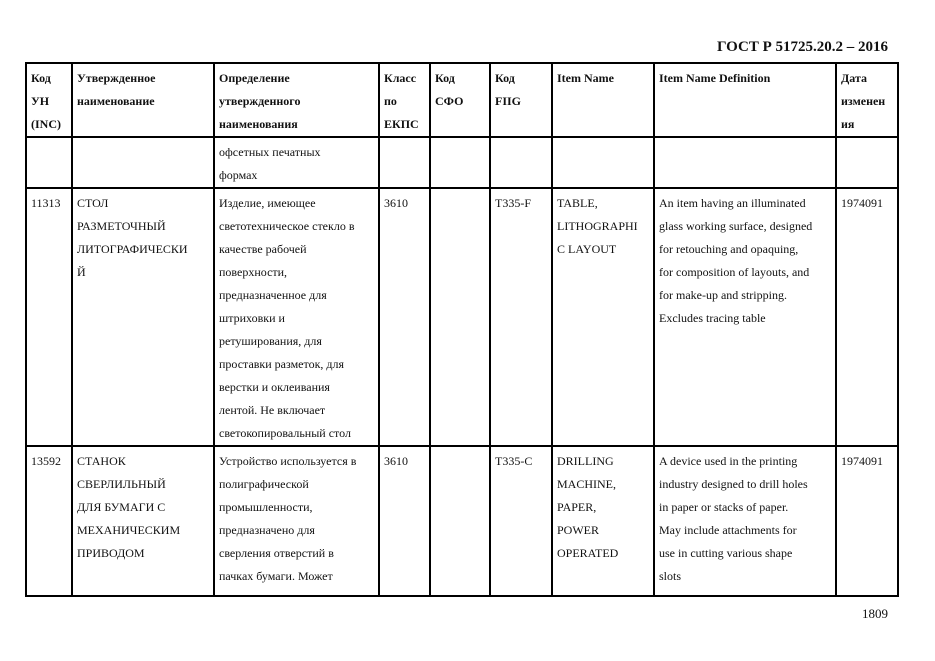 The height and width of the screenshot is (661, 935). Describe the element at coordinates (802, 47) in the screenshot. I see `document-title: ГОСТ Р 51725.20.2 – 2016` at that location.